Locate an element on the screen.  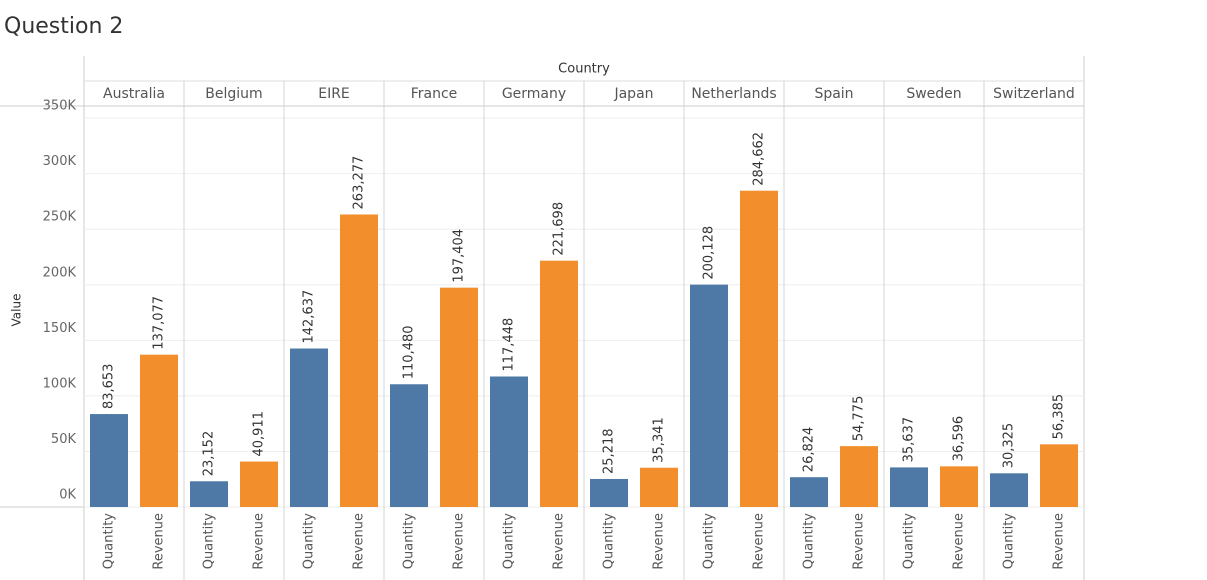
y-tick-label: 300K is located at coordinates (60, 161).